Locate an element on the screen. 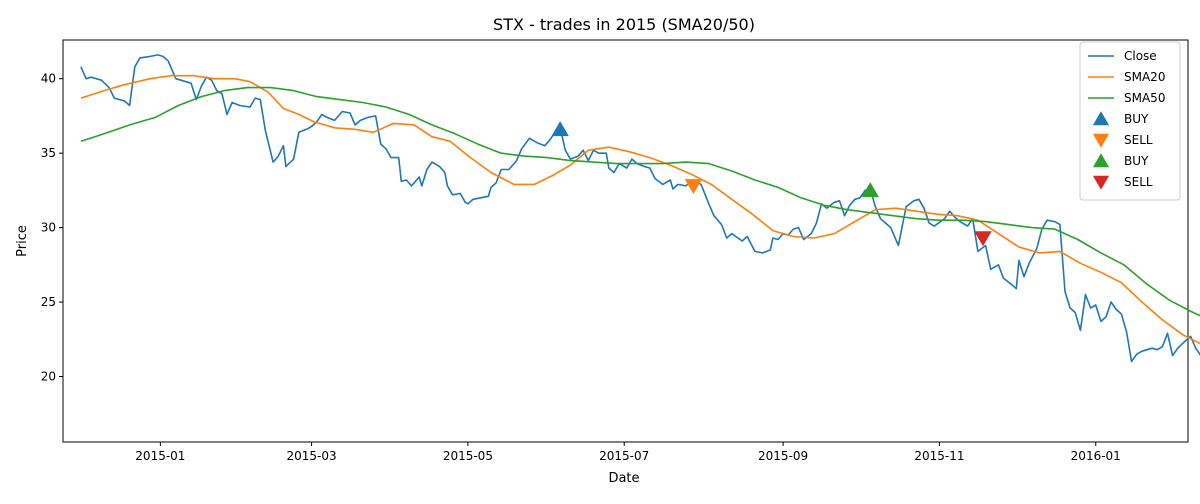  y-tick-label: 35 is located at coordinates (48, 153).